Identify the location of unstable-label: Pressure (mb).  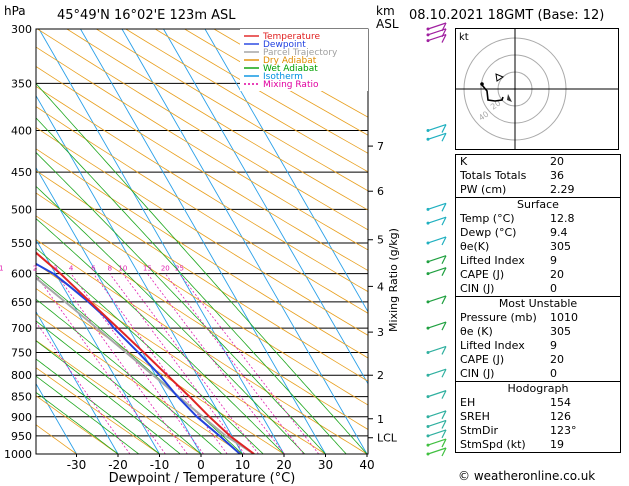
(498, 317).